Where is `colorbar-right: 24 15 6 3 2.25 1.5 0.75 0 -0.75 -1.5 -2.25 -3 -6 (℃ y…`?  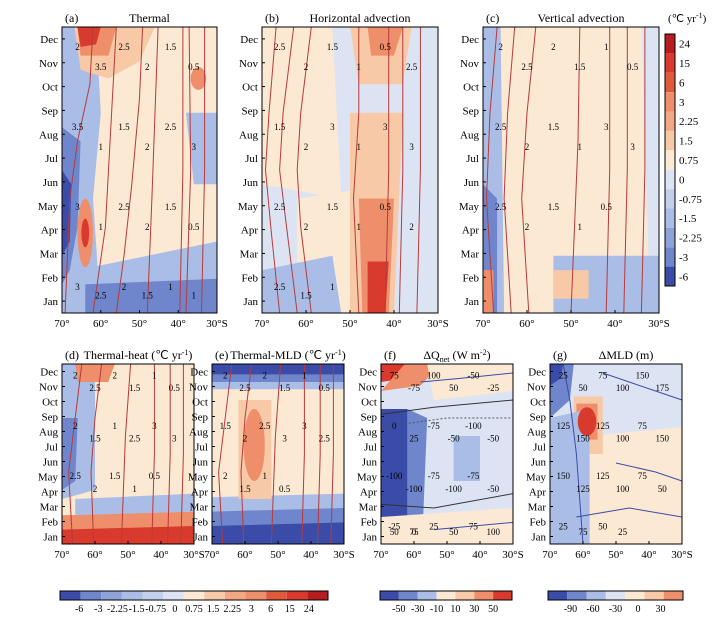
colorbar-right: 24 15 6 3 2.25 1.5 0.75 0 -0.75 -1.5 -2.25 -3 -6 (℃ y… is located at coordinates (685, 149).